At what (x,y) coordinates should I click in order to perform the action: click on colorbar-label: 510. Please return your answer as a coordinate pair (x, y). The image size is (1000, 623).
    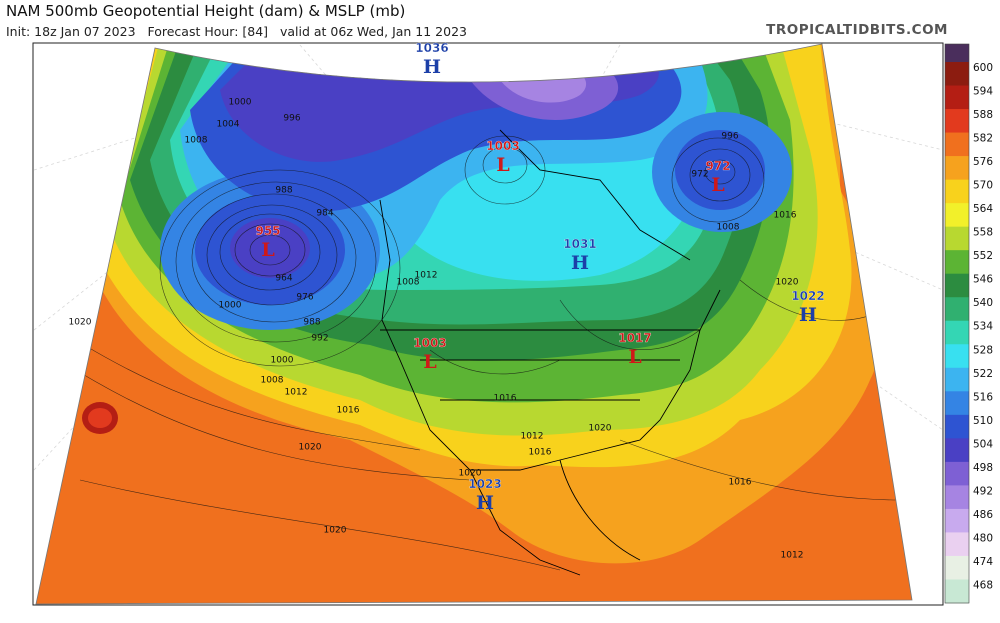
    Looking at the image, I should click on (983, 421).